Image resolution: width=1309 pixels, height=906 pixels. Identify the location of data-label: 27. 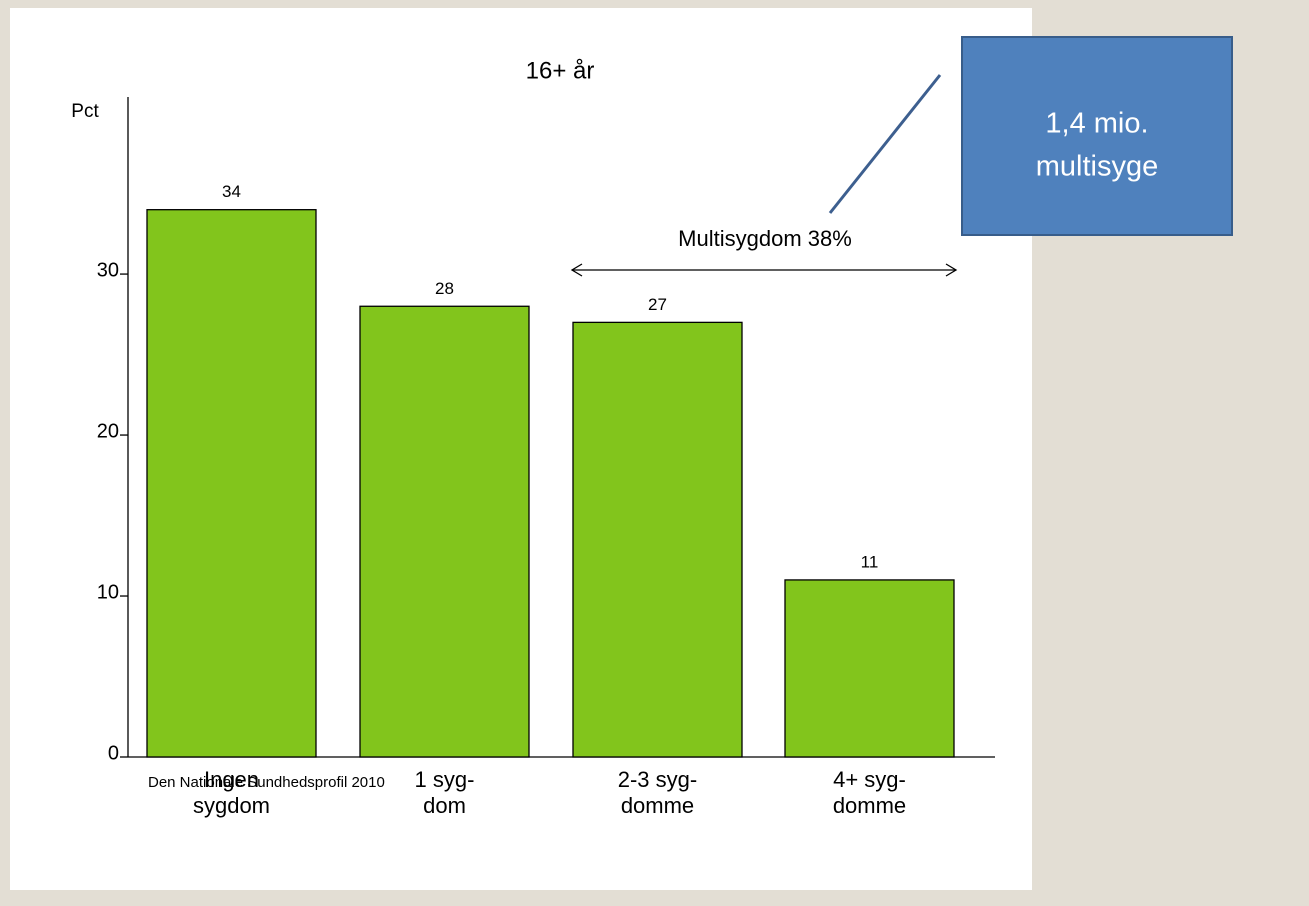
(657, 304).